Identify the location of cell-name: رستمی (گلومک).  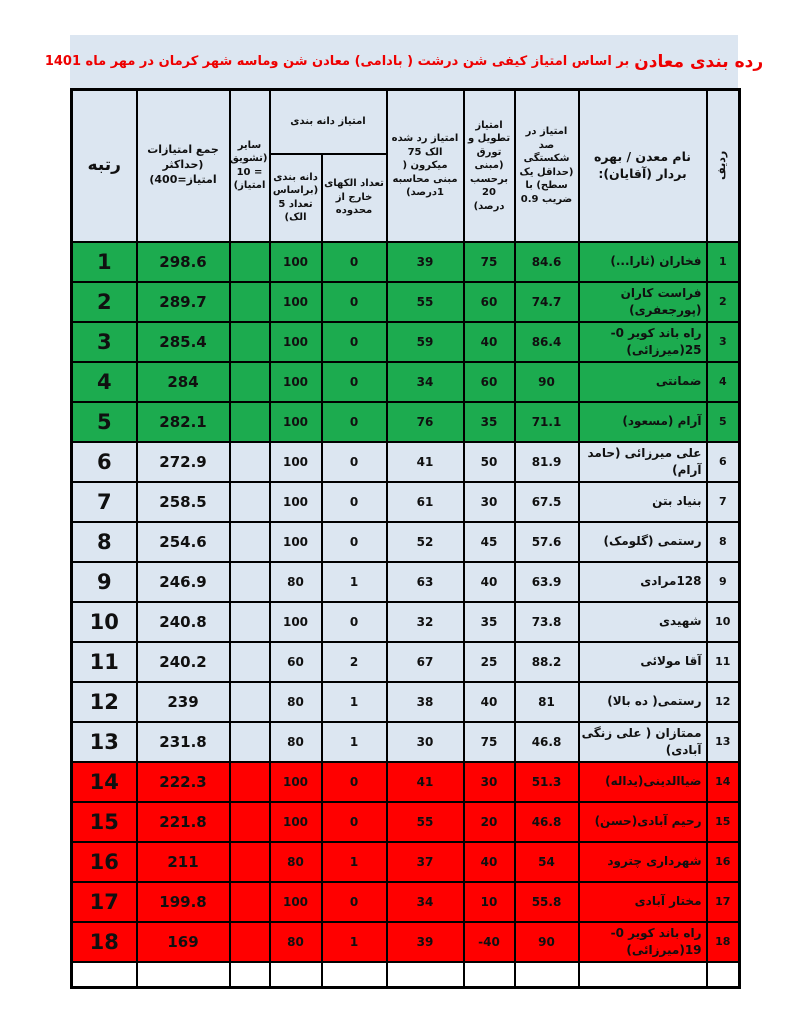
(642, 541).